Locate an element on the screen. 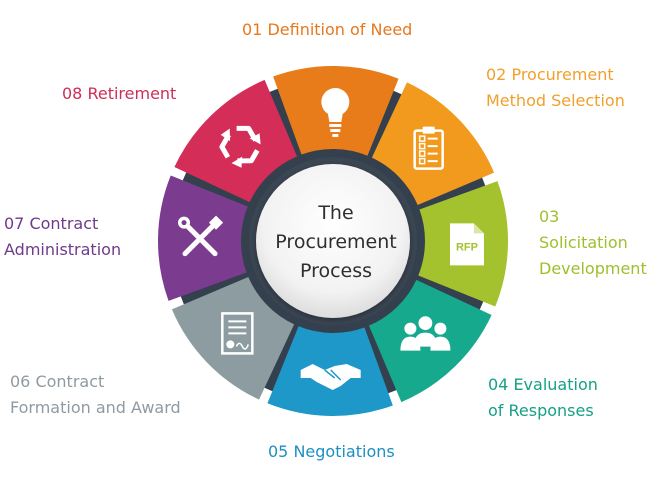 The image size is (664, 481). stage-label-line: 08 Retirement is located at coordinates (119, 93).